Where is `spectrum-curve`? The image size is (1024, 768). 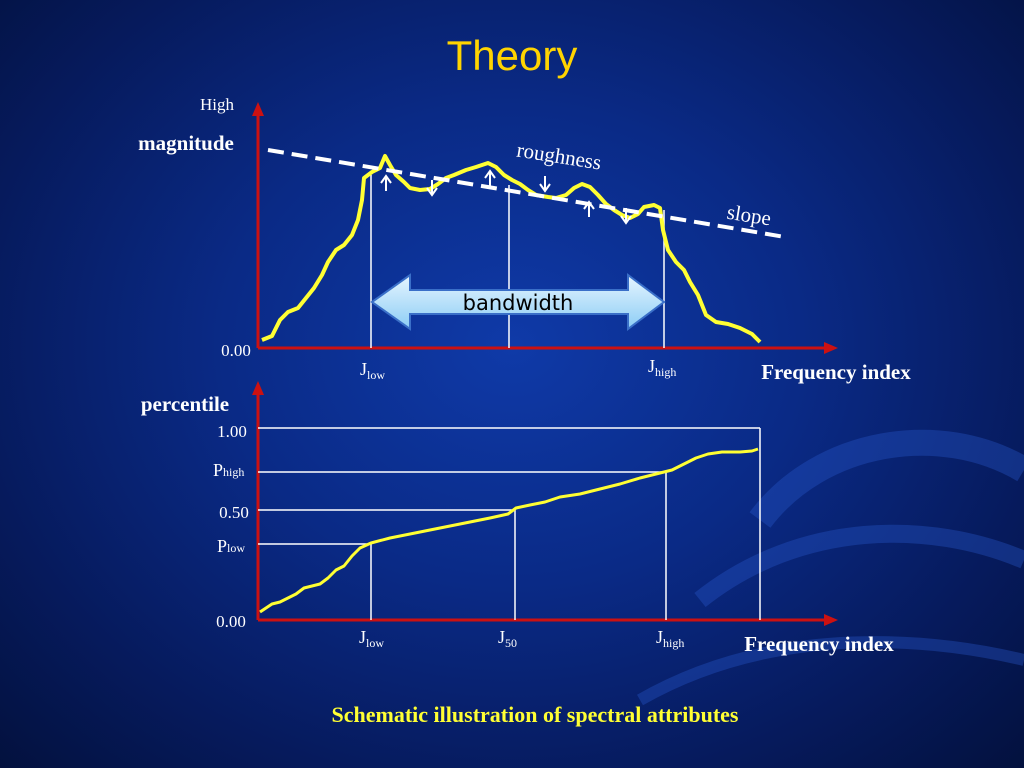
spectrum-curve is located at coordinates (511, 249).